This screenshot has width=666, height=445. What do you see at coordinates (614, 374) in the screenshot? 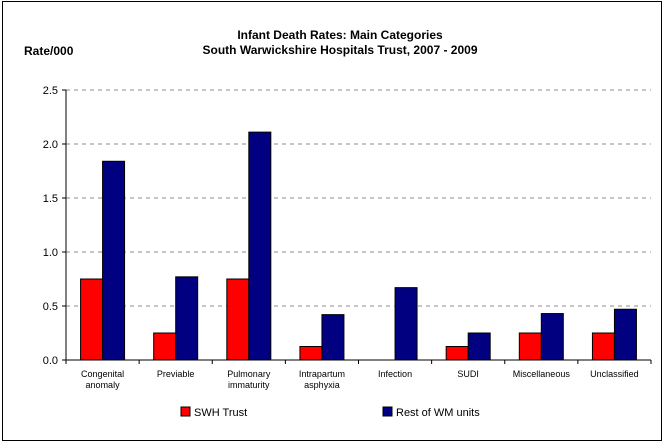
I see `x-tick-label-7: Unclassified` at bounding box center [614, 374].